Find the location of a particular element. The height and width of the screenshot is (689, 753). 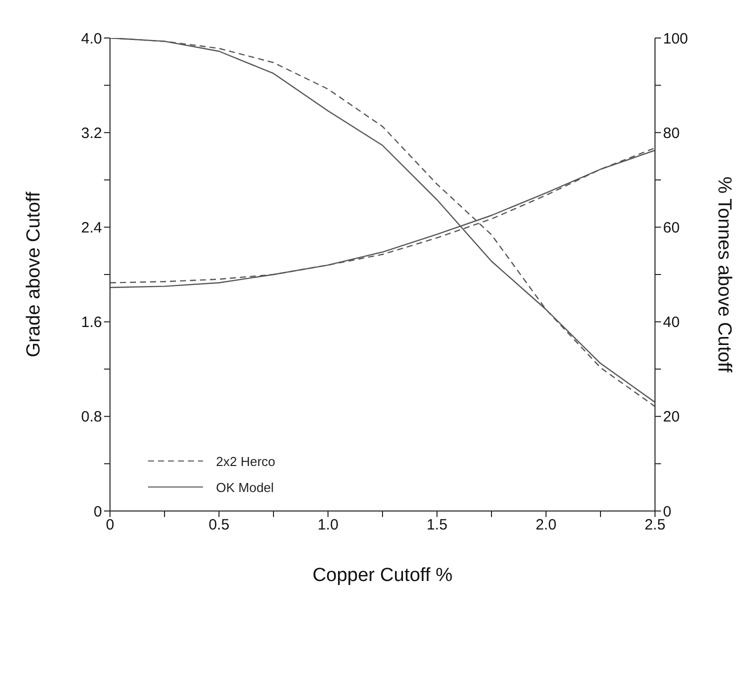

x-tick-label: 0.5 is located at coordinates (219, 525).